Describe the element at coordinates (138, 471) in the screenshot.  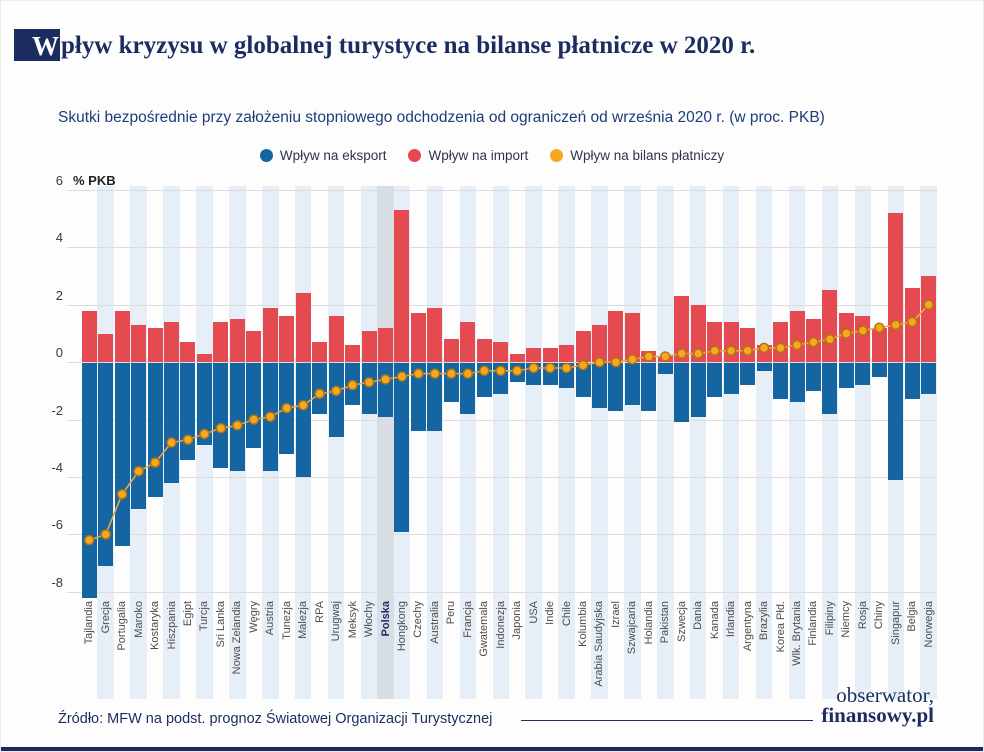
I see `balance-dot-Maroko` at that location.